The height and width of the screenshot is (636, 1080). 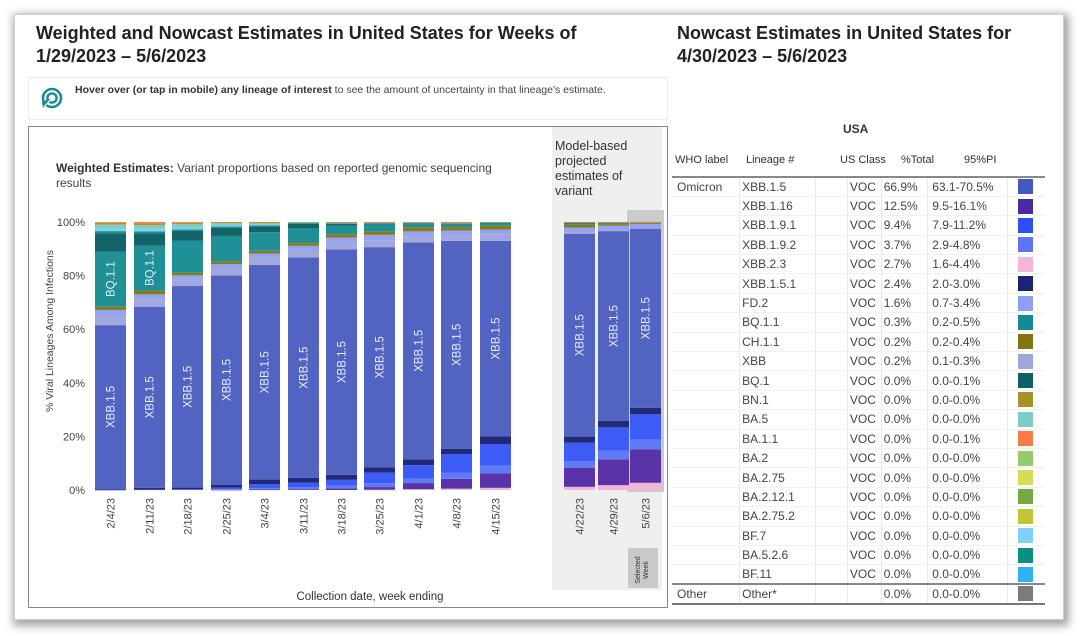 I want to click on table-row: BF.7 VOC 0.0% 0.0-0.0%, so click(x=858, y=536).